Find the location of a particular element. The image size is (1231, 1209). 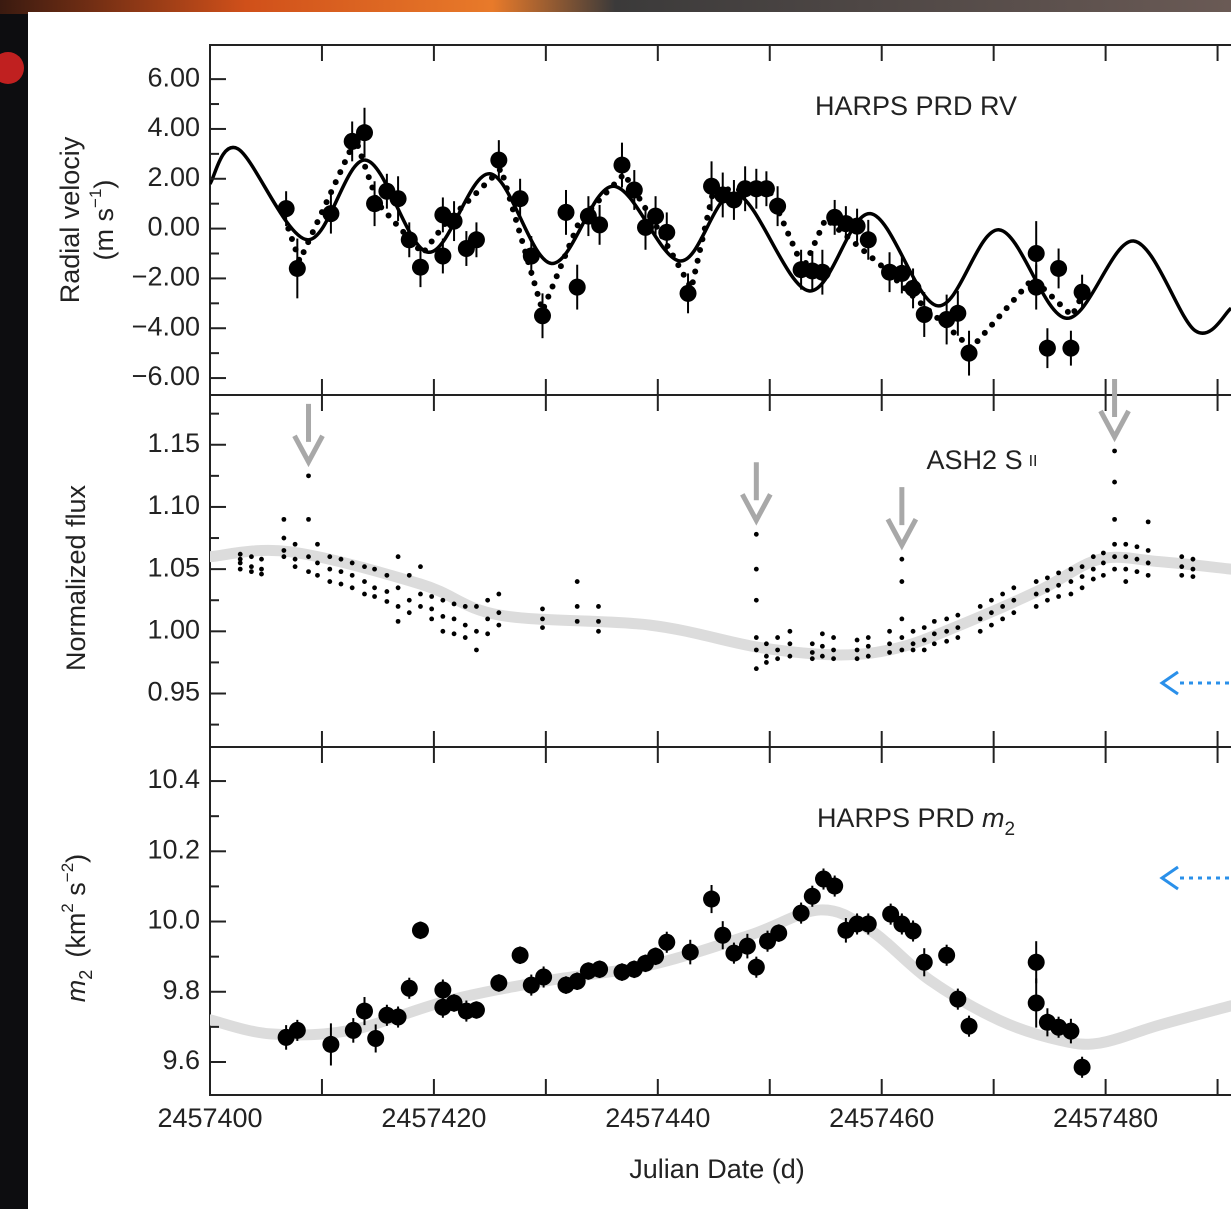

x-tick-label: 2457420 is located at coordinates (433, 1118).